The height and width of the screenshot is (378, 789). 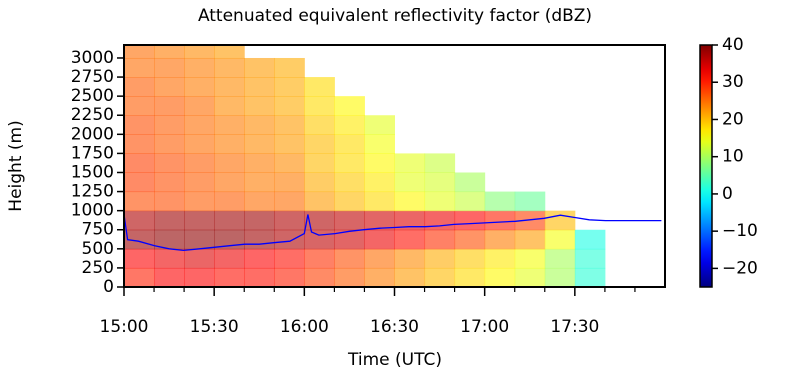 What do you see at coordinates (733, 45) in the screenshot?
I see `colorbar-tick-label: 40` at bounding box center [733, 45].